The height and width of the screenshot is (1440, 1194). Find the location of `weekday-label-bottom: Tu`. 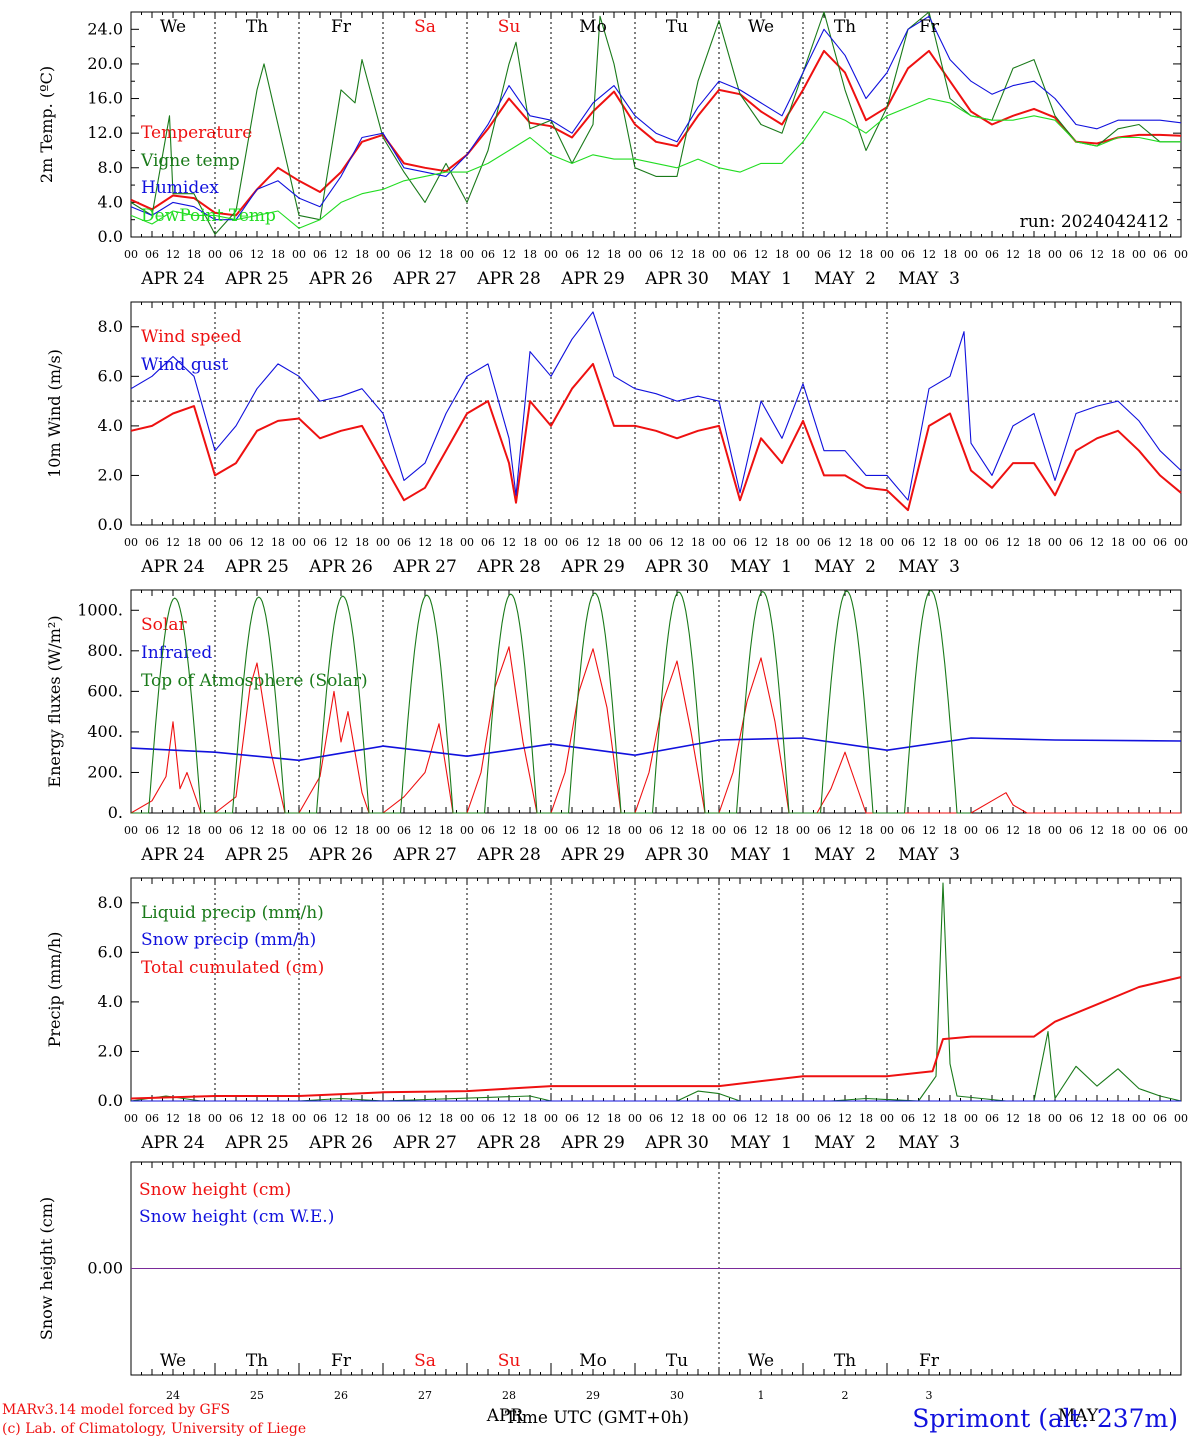

weekday-label-bottom: Tu is located at coordinates (677, 1361).